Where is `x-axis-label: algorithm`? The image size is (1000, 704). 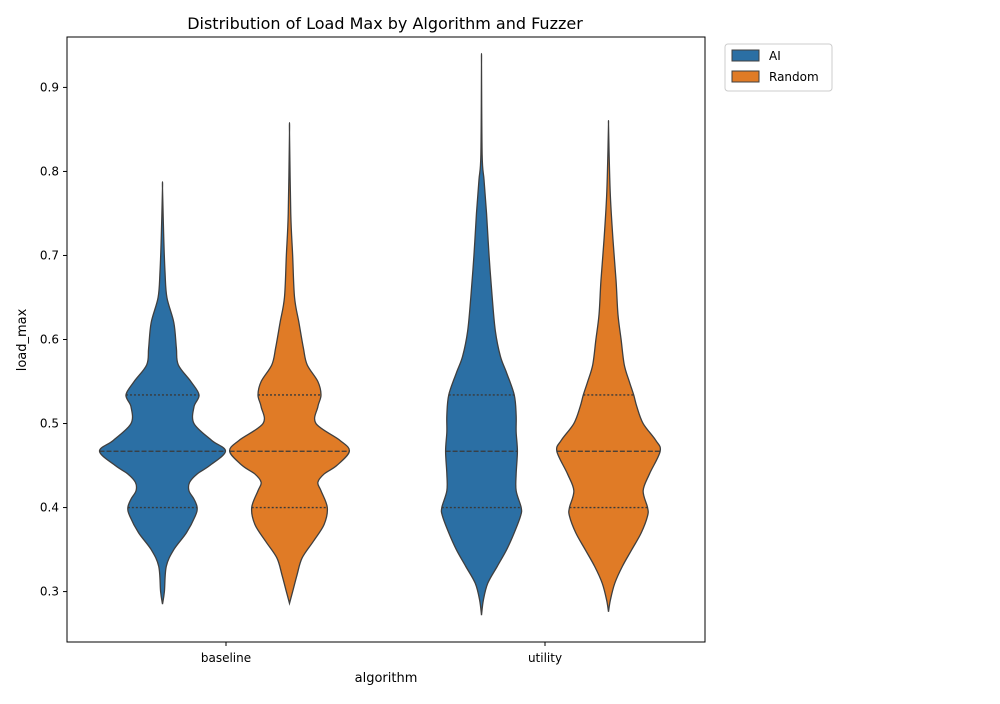
x-axis-label: algorithm is located at coordinates (386, 678).